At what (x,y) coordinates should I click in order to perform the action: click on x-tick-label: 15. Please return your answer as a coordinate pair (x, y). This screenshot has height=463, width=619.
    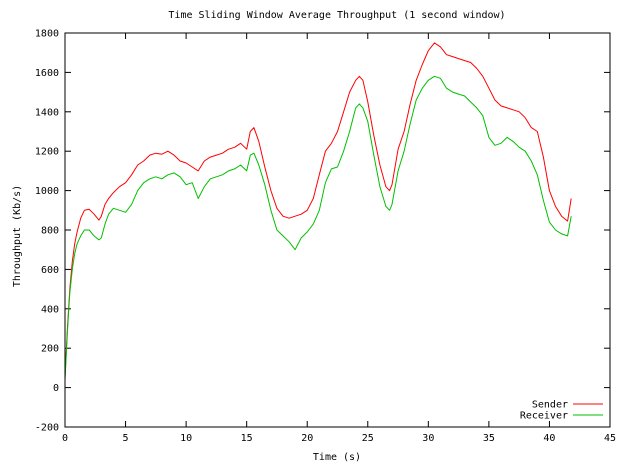
    Looking at the image, I should click on (247, 438).